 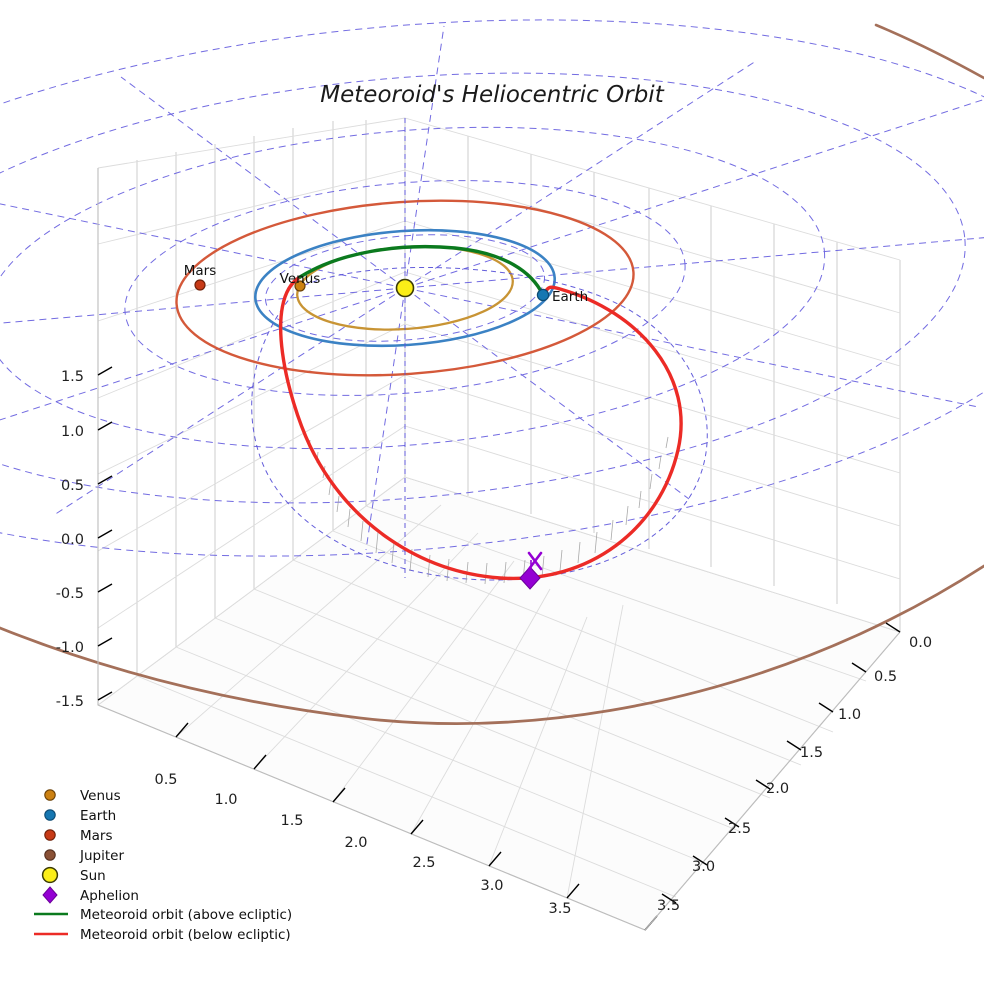 I want to click on legend-item-jupiter: Jupiter, so click(x=84, y=856).